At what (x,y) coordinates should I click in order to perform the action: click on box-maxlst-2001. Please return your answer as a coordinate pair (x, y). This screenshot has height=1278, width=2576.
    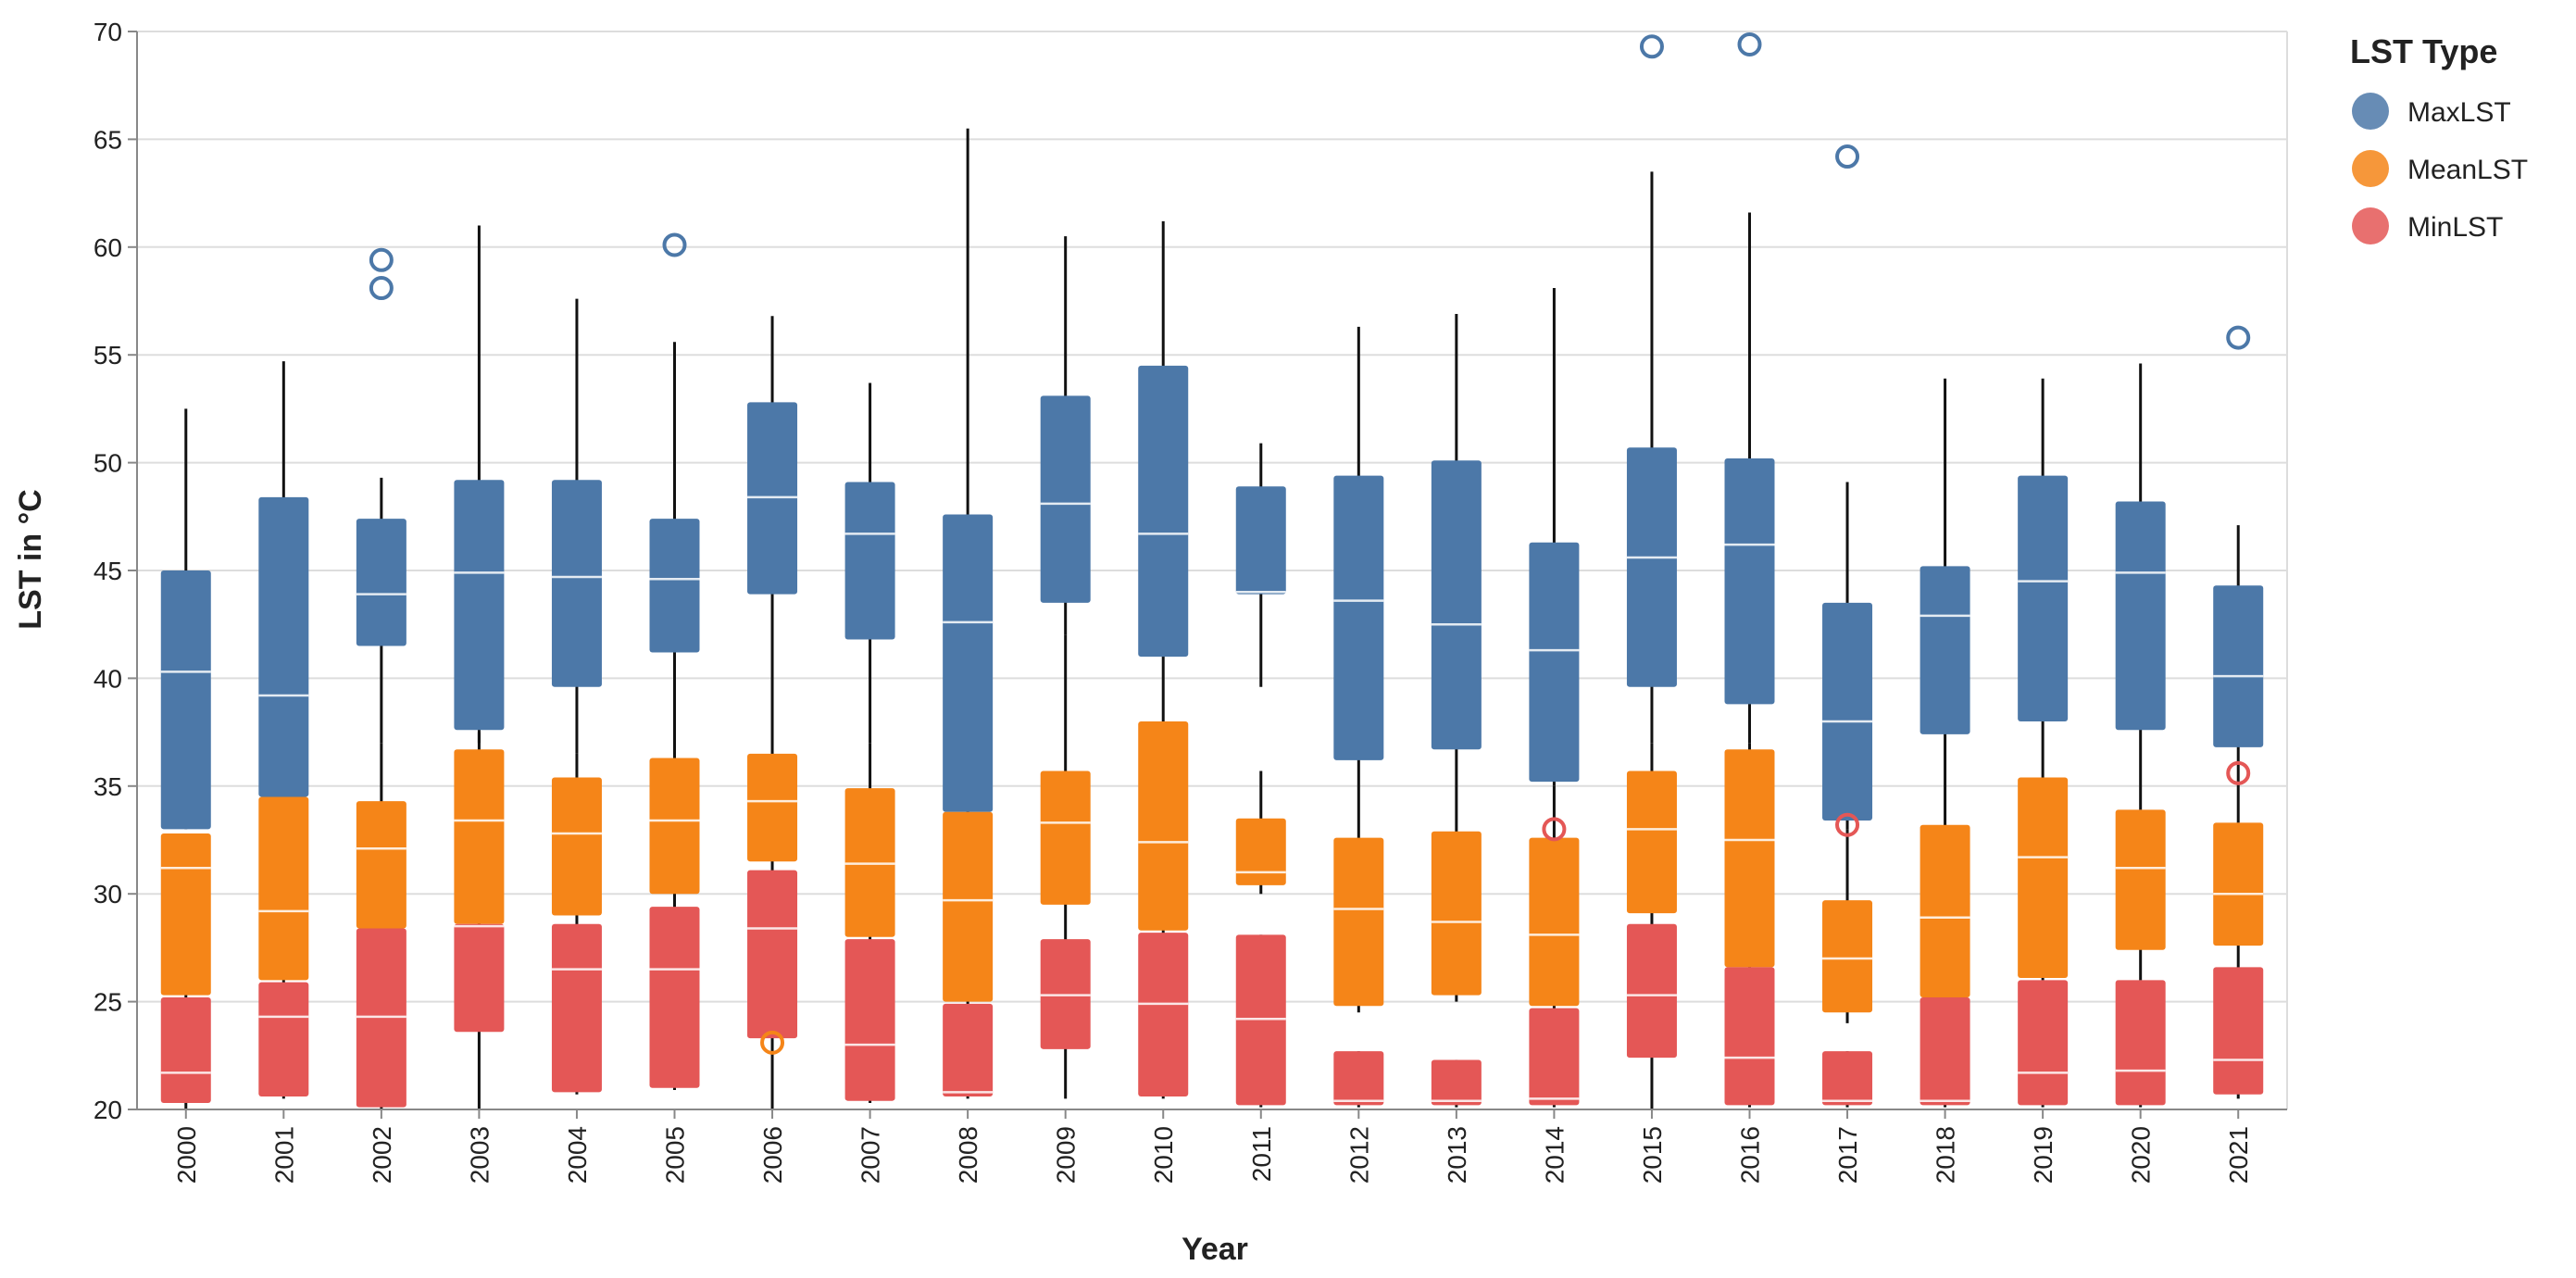
    Looking at the image, I should click on (283, 646).